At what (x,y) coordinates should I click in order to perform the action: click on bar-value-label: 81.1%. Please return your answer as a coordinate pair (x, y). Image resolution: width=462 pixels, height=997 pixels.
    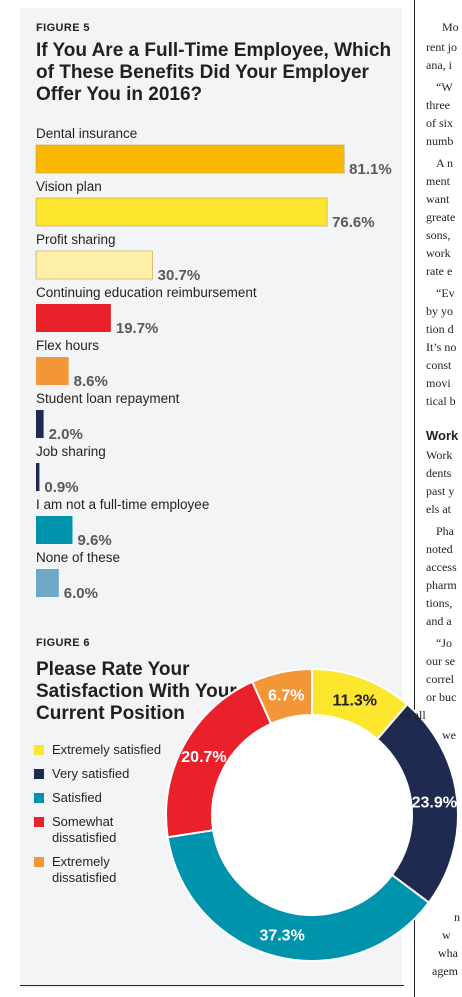
    Looking at the image, I should click on (370, 169).